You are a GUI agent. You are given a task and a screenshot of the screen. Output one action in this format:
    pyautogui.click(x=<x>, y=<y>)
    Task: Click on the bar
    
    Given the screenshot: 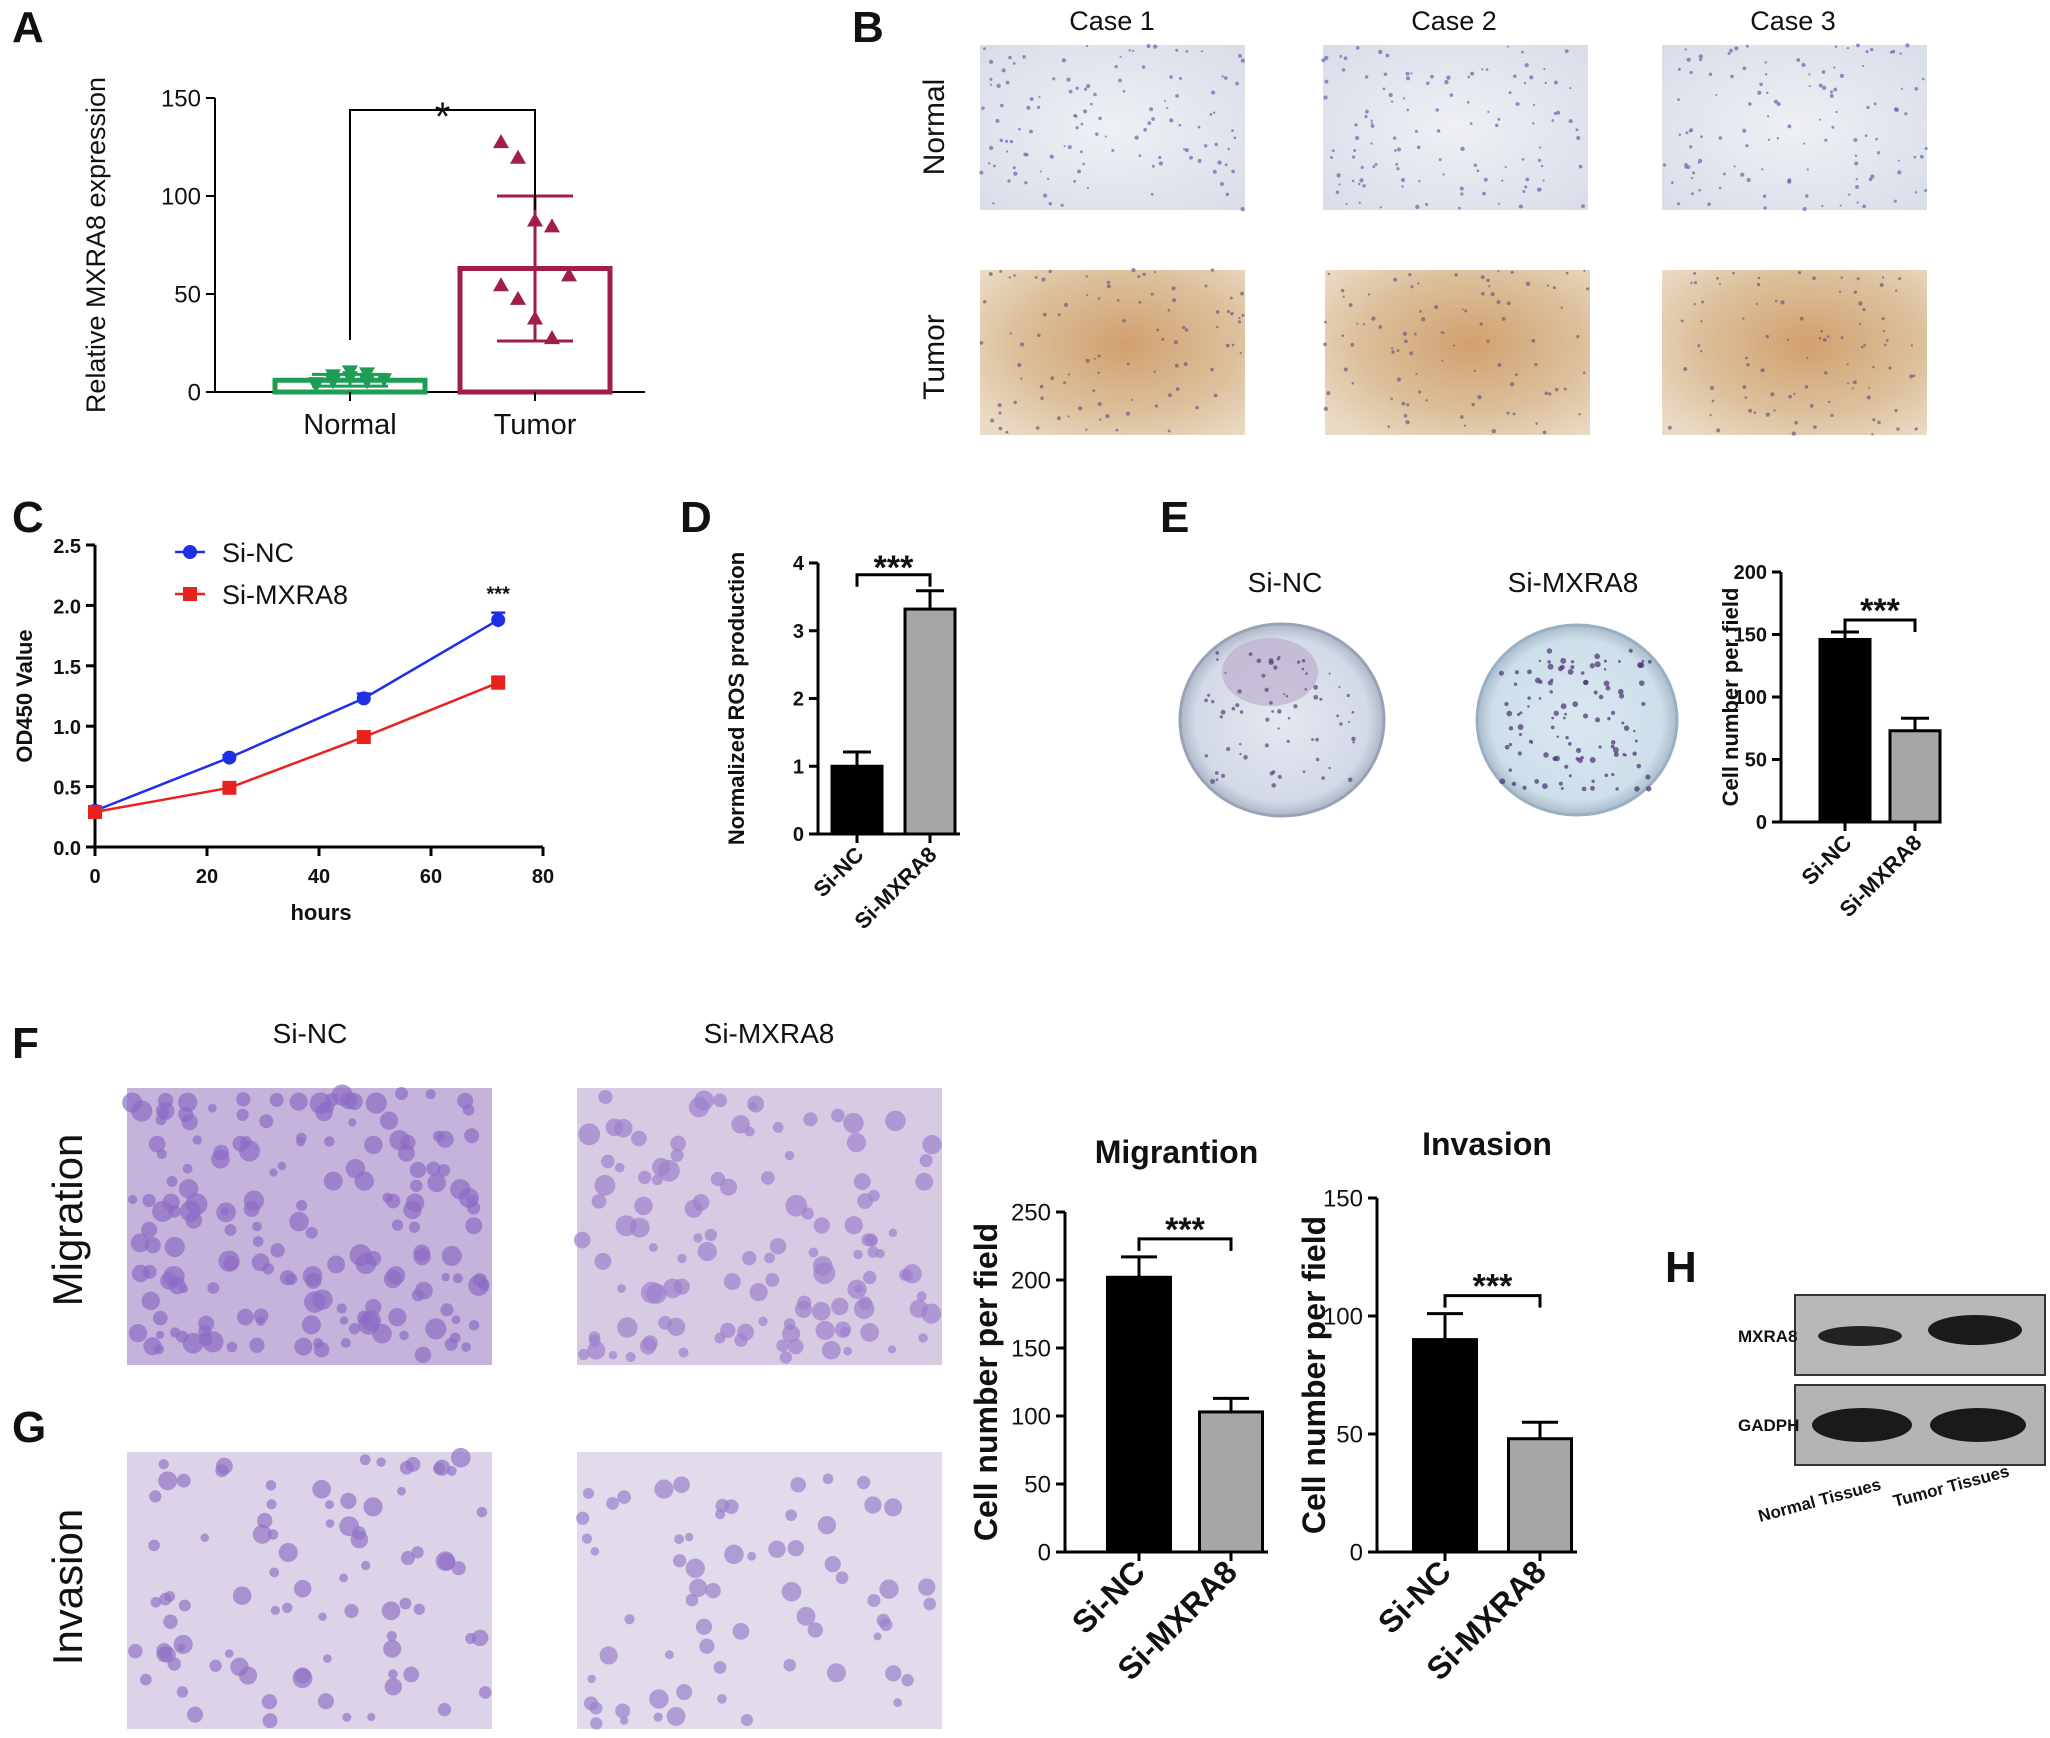 What is the action you would take?
    pyautogui.click(x=857, y=800)
    